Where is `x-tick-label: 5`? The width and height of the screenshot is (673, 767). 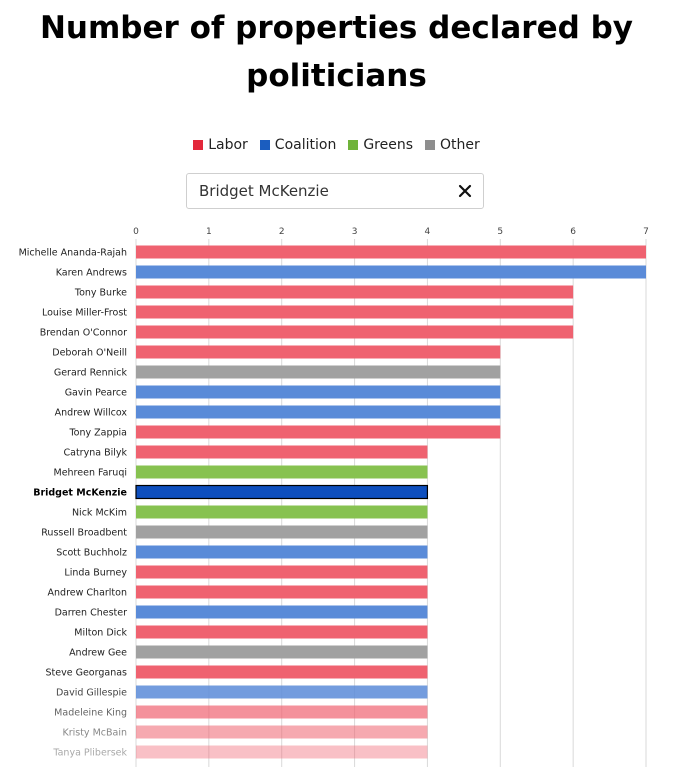
x-tick-label: 5 is located at coordinates (500, 232).